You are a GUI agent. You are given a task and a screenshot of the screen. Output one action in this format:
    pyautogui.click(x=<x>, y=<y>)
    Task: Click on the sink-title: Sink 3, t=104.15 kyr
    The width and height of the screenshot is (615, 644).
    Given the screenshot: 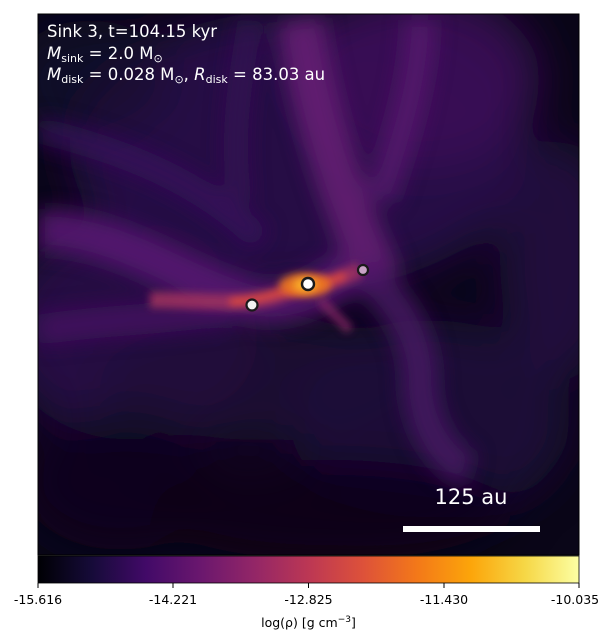 What is the action you would take?
    pyautogui.click(x=132, y=31)
    